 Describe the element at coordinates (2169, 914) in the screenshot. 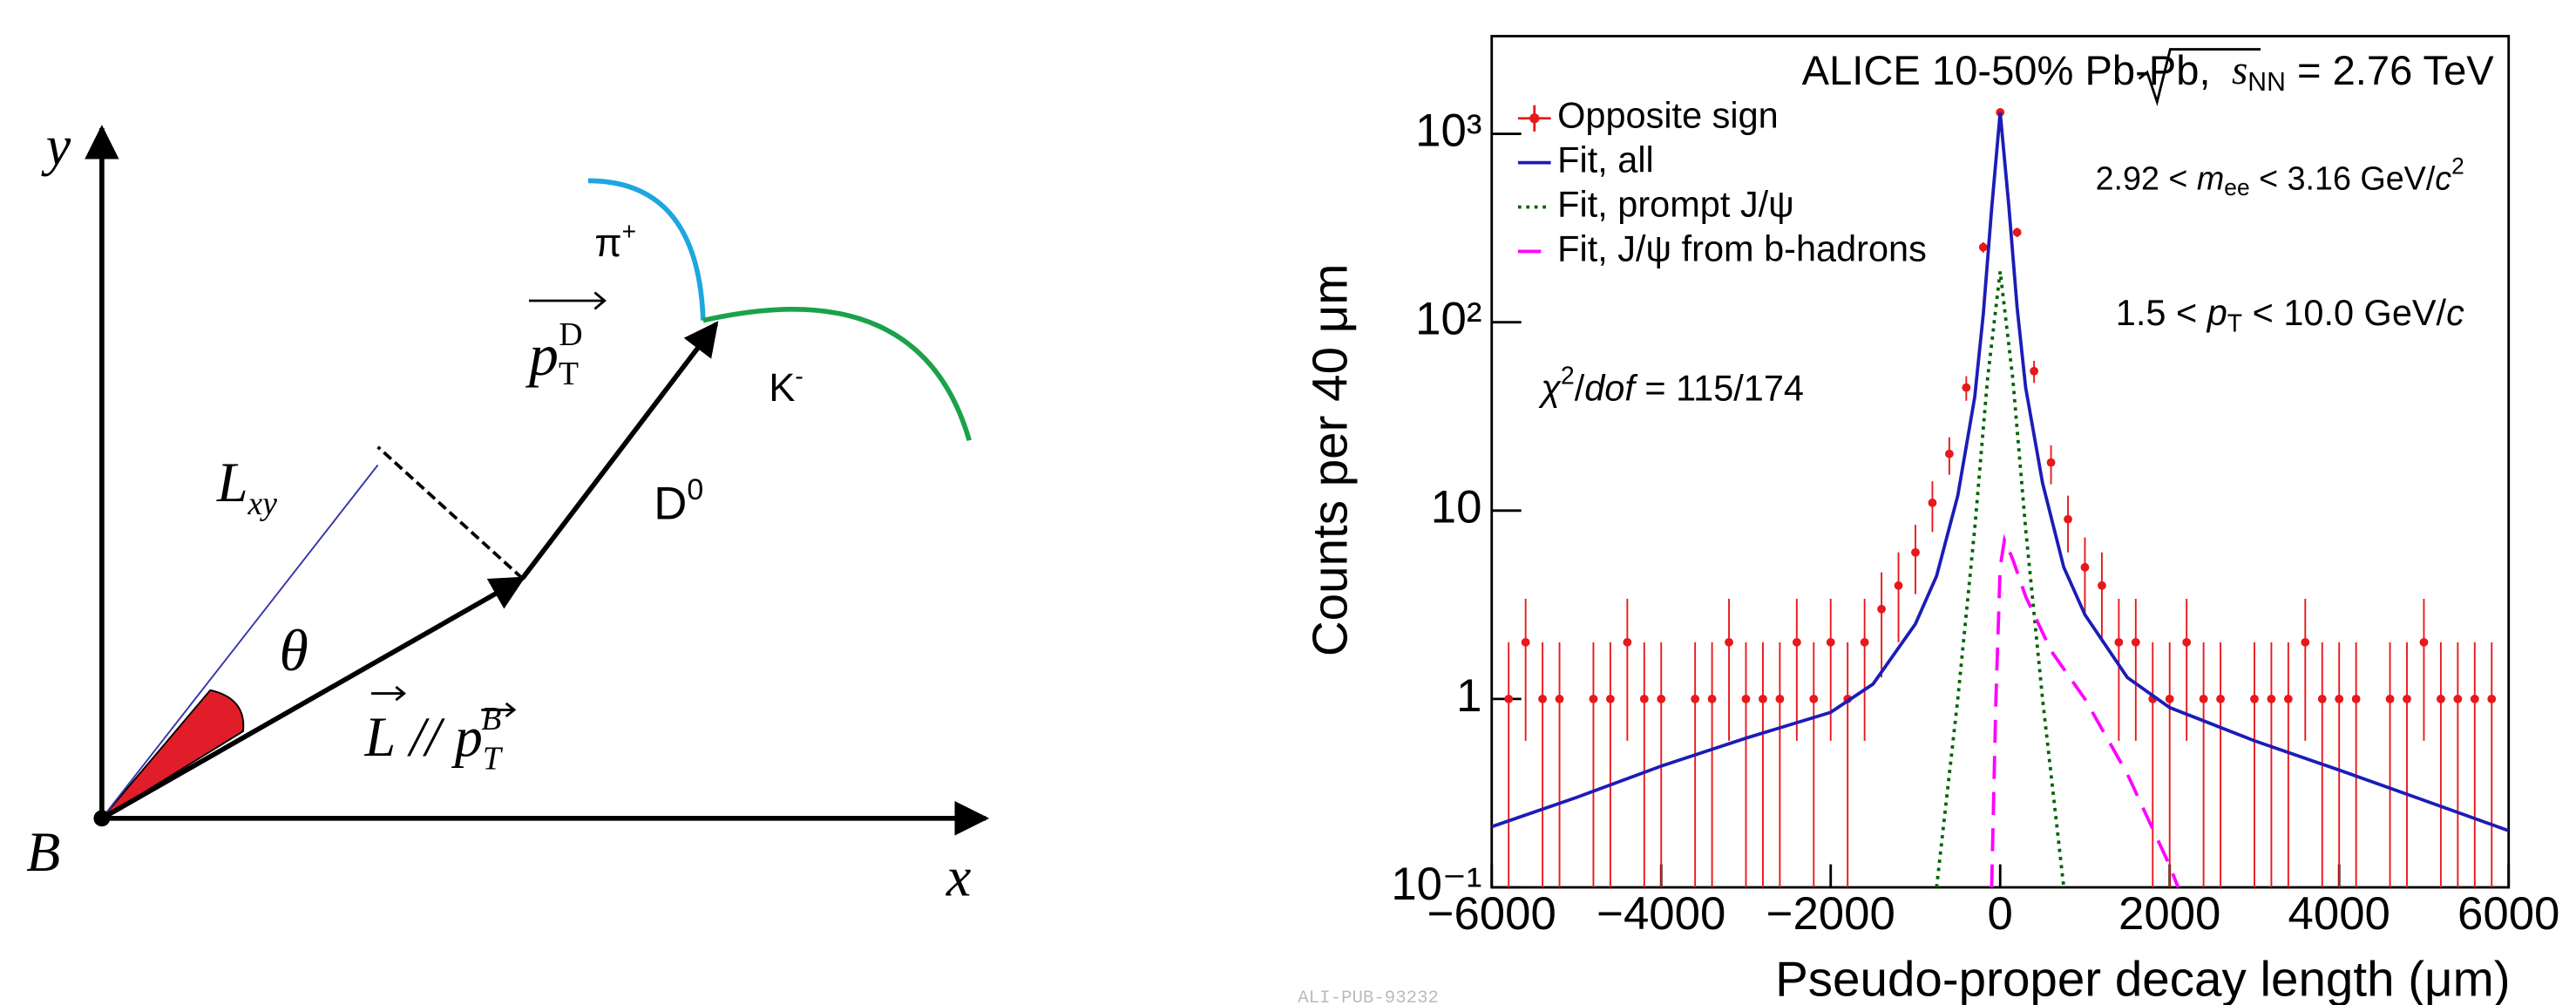

I see `x-tick-label: 2000` at that location.